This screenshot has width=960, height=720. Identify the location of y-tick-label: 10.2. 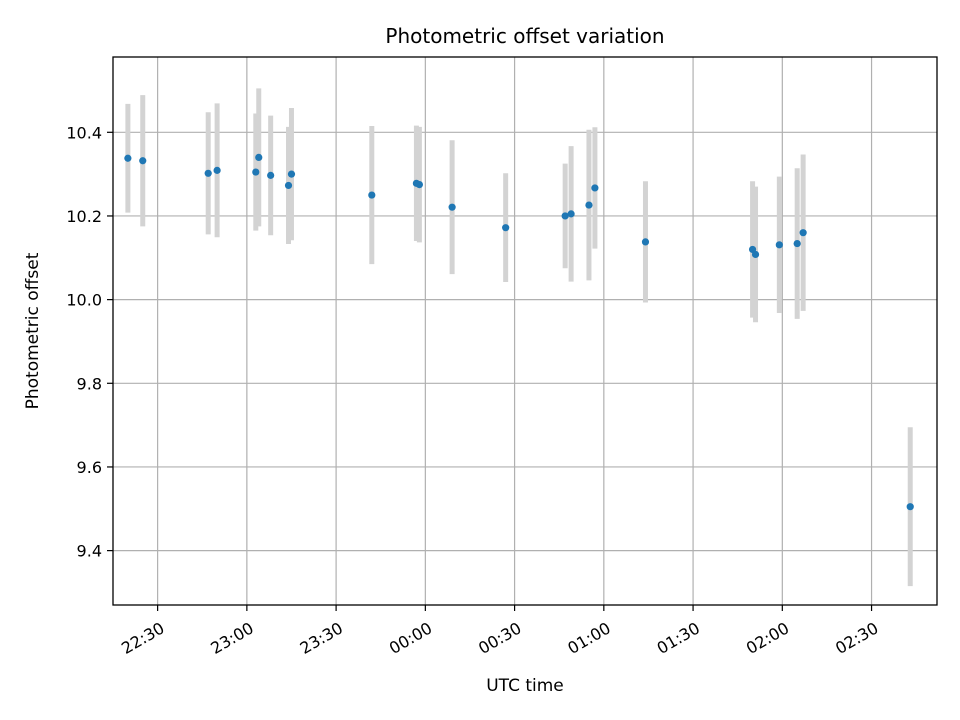
(84, 216).